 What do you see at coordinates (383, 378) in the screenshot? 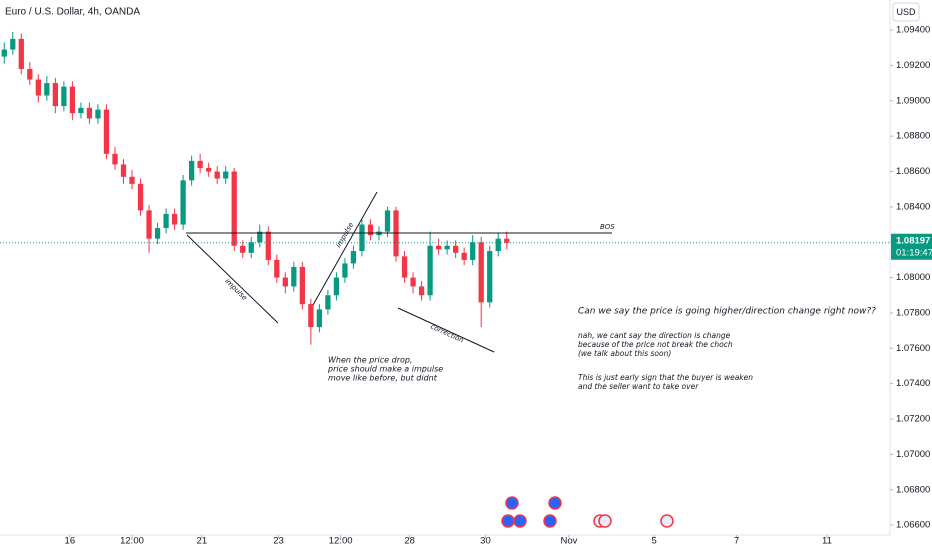
I see `note-line: move like before, but didnt` at bounding box center [383, 378].